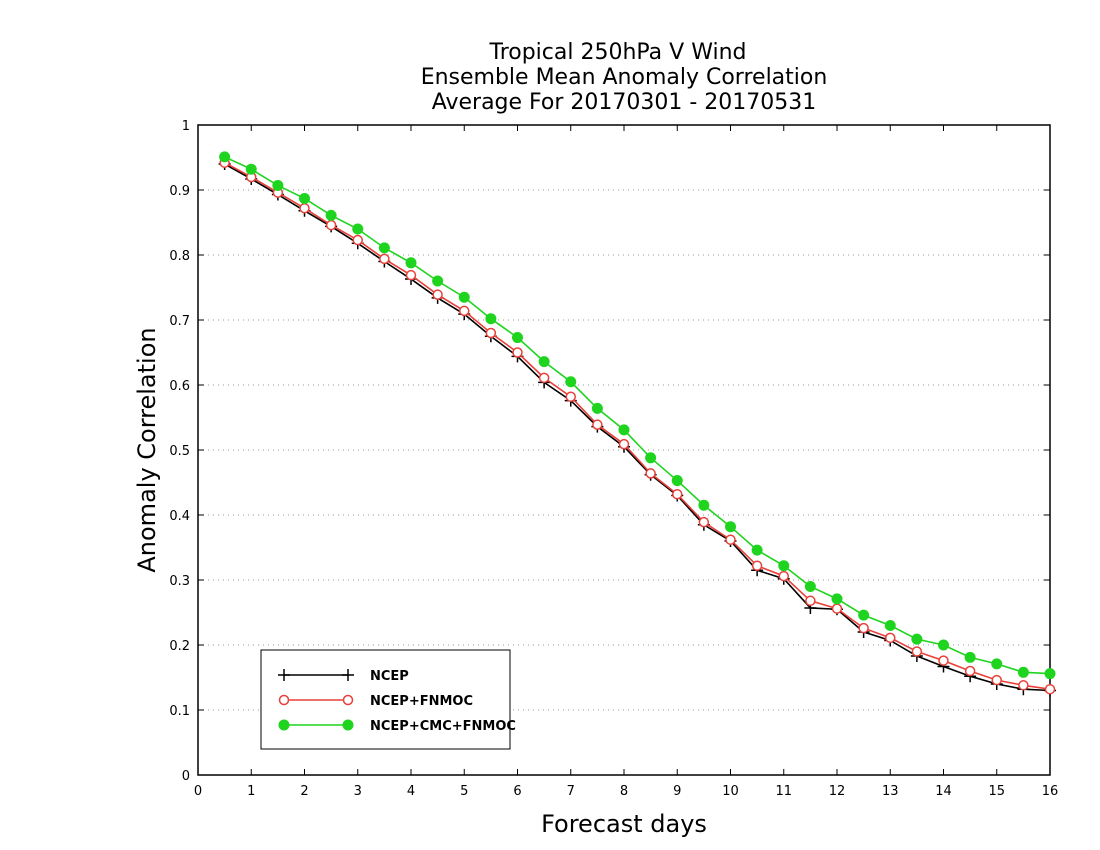 The image size is (1100, 850). Describe the element at coordinates (147, 449) in the screenshot. I see `y-axis-label: Anomaly Correlation` at that location.